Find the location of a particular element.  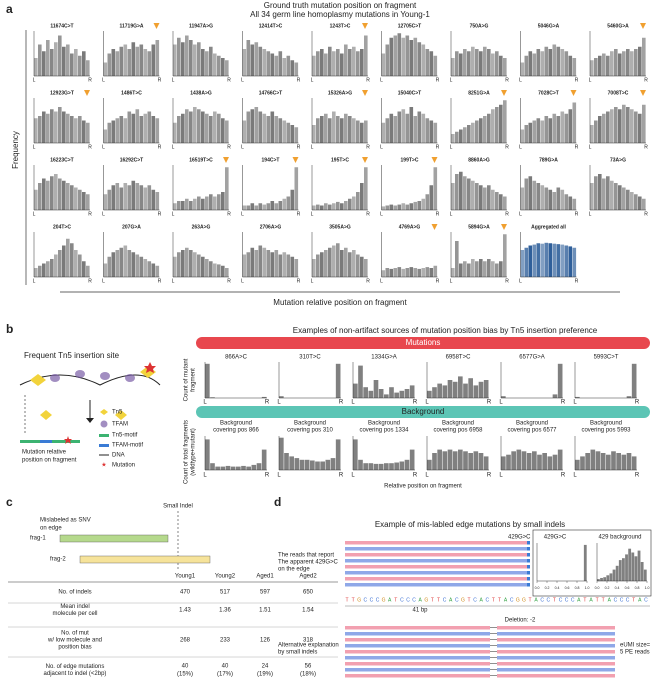

plot-title: 1243T>C is located at coordinates (340, 26).